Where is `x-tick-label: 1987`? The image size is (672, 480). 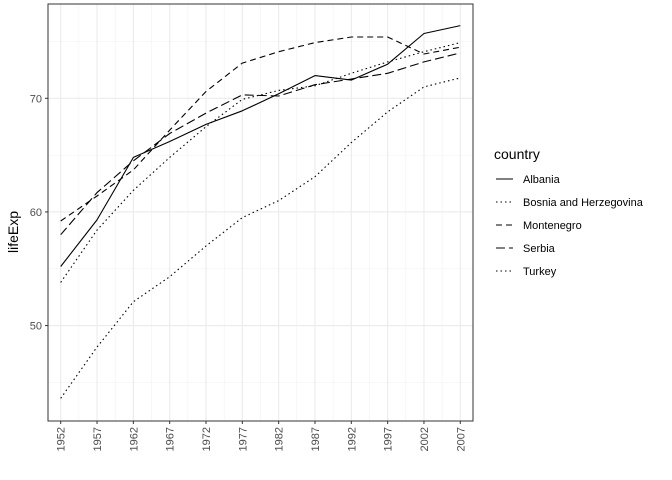
x-tick-label: 1987 is located at coordinates (316, 439).